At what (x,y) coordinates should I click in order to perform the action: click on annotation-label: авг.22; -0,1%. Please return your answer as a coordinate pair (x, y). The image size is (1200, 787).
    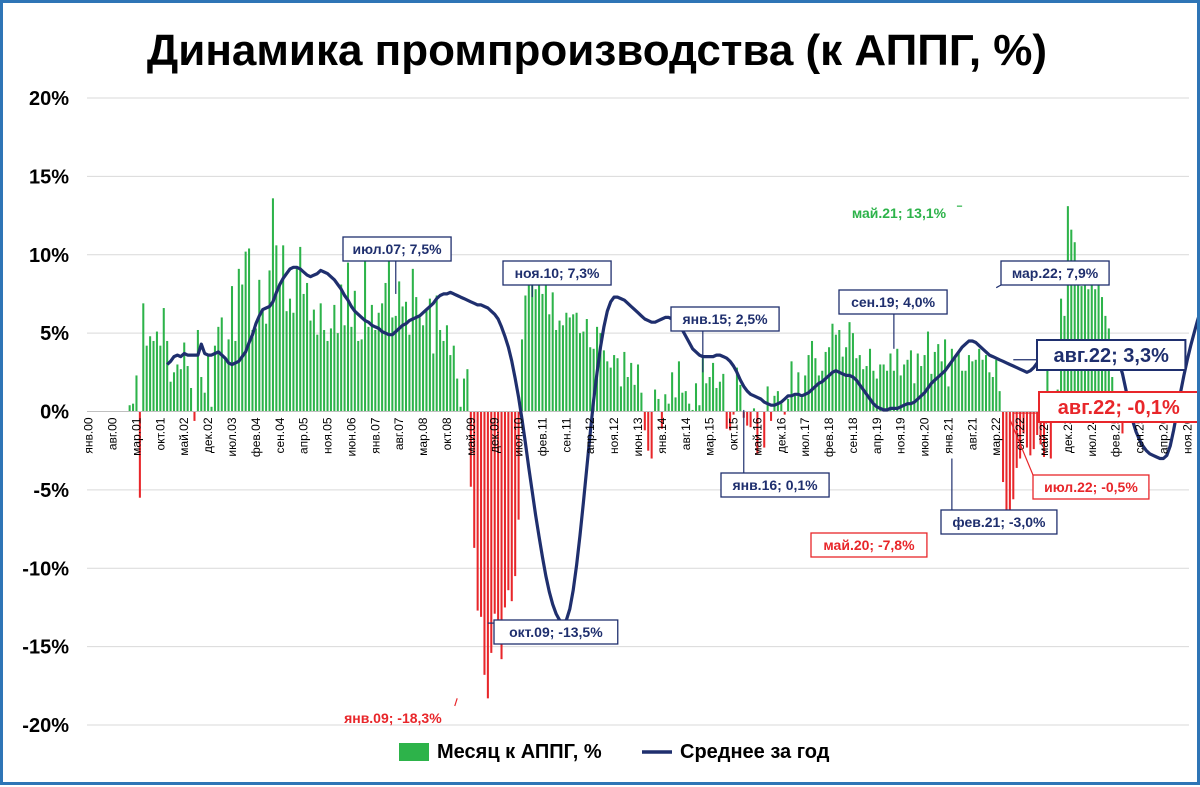
    Looking at the image, I should click on (1119, 408).